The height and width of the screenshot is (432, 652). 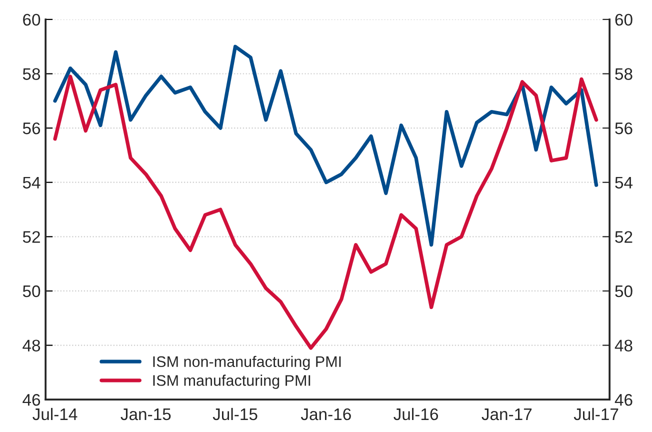 What do you see at coordinates (145, 414) in the screenshot?
I see `x-tick-label: Jan-15` at bounding box center [145, 414].